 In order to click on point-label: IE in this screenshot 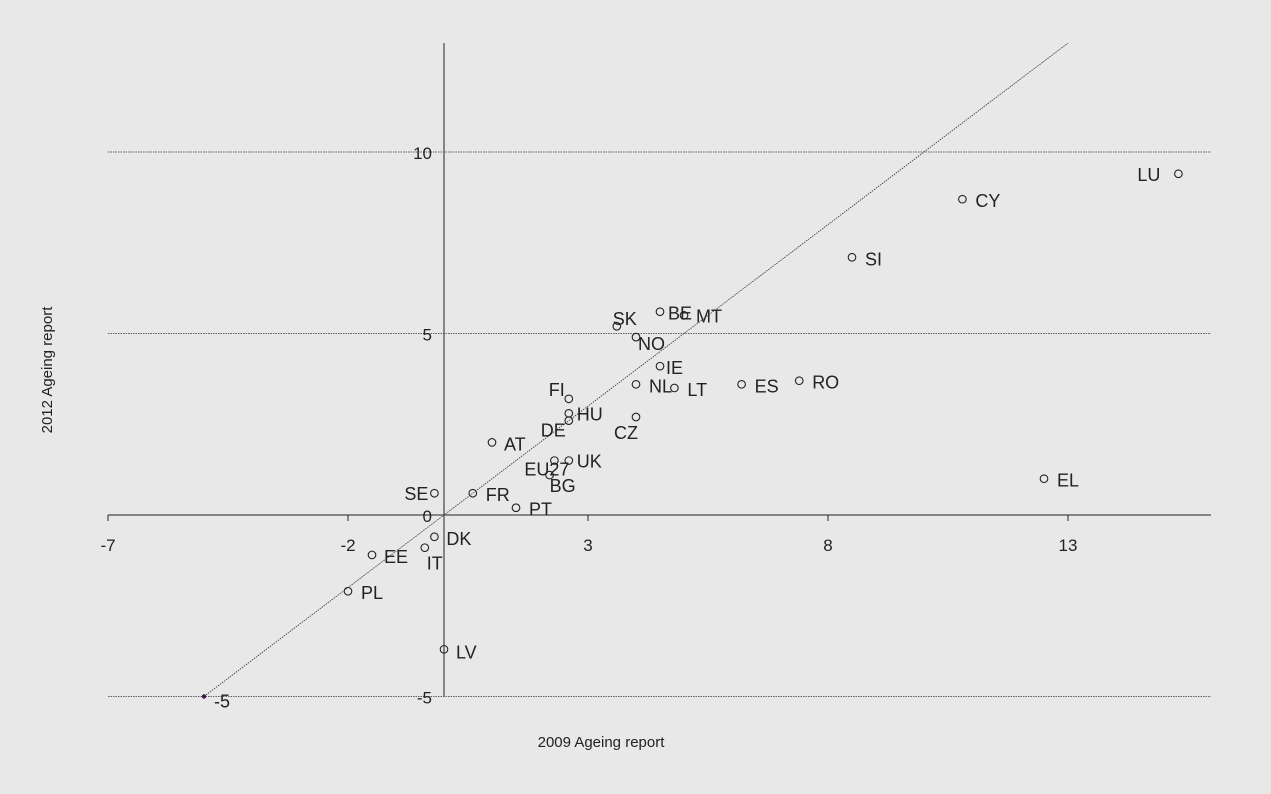, I will do `click(674, 368)`.